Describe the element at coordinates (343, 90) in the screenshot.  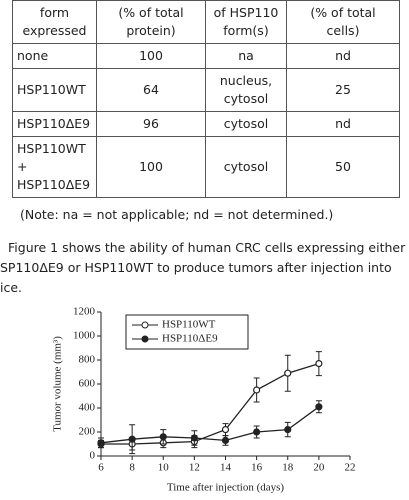
I see `table-cell: 25` at that location.